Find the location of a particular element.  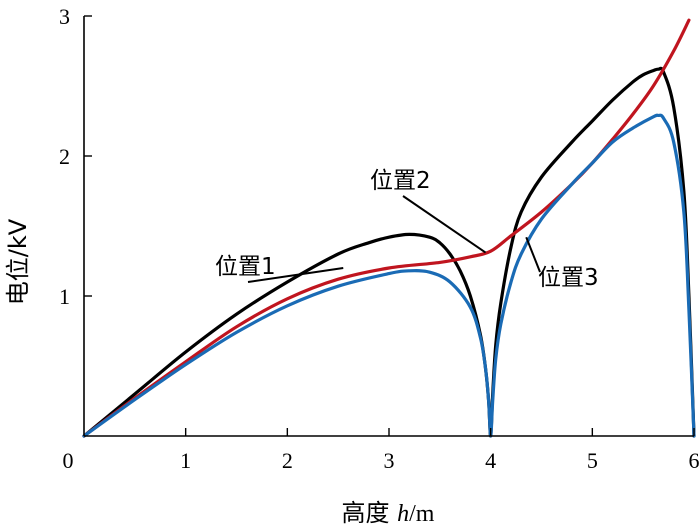

x-axis-title: 高度 h/m is located at coordinates (388, 513).